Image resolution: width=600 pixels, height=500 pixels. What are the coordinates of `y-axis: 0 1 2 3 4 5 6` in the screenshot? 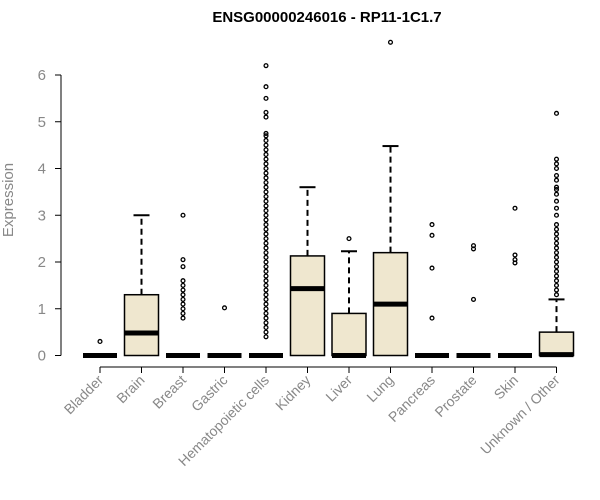 It's located at (50, 216).